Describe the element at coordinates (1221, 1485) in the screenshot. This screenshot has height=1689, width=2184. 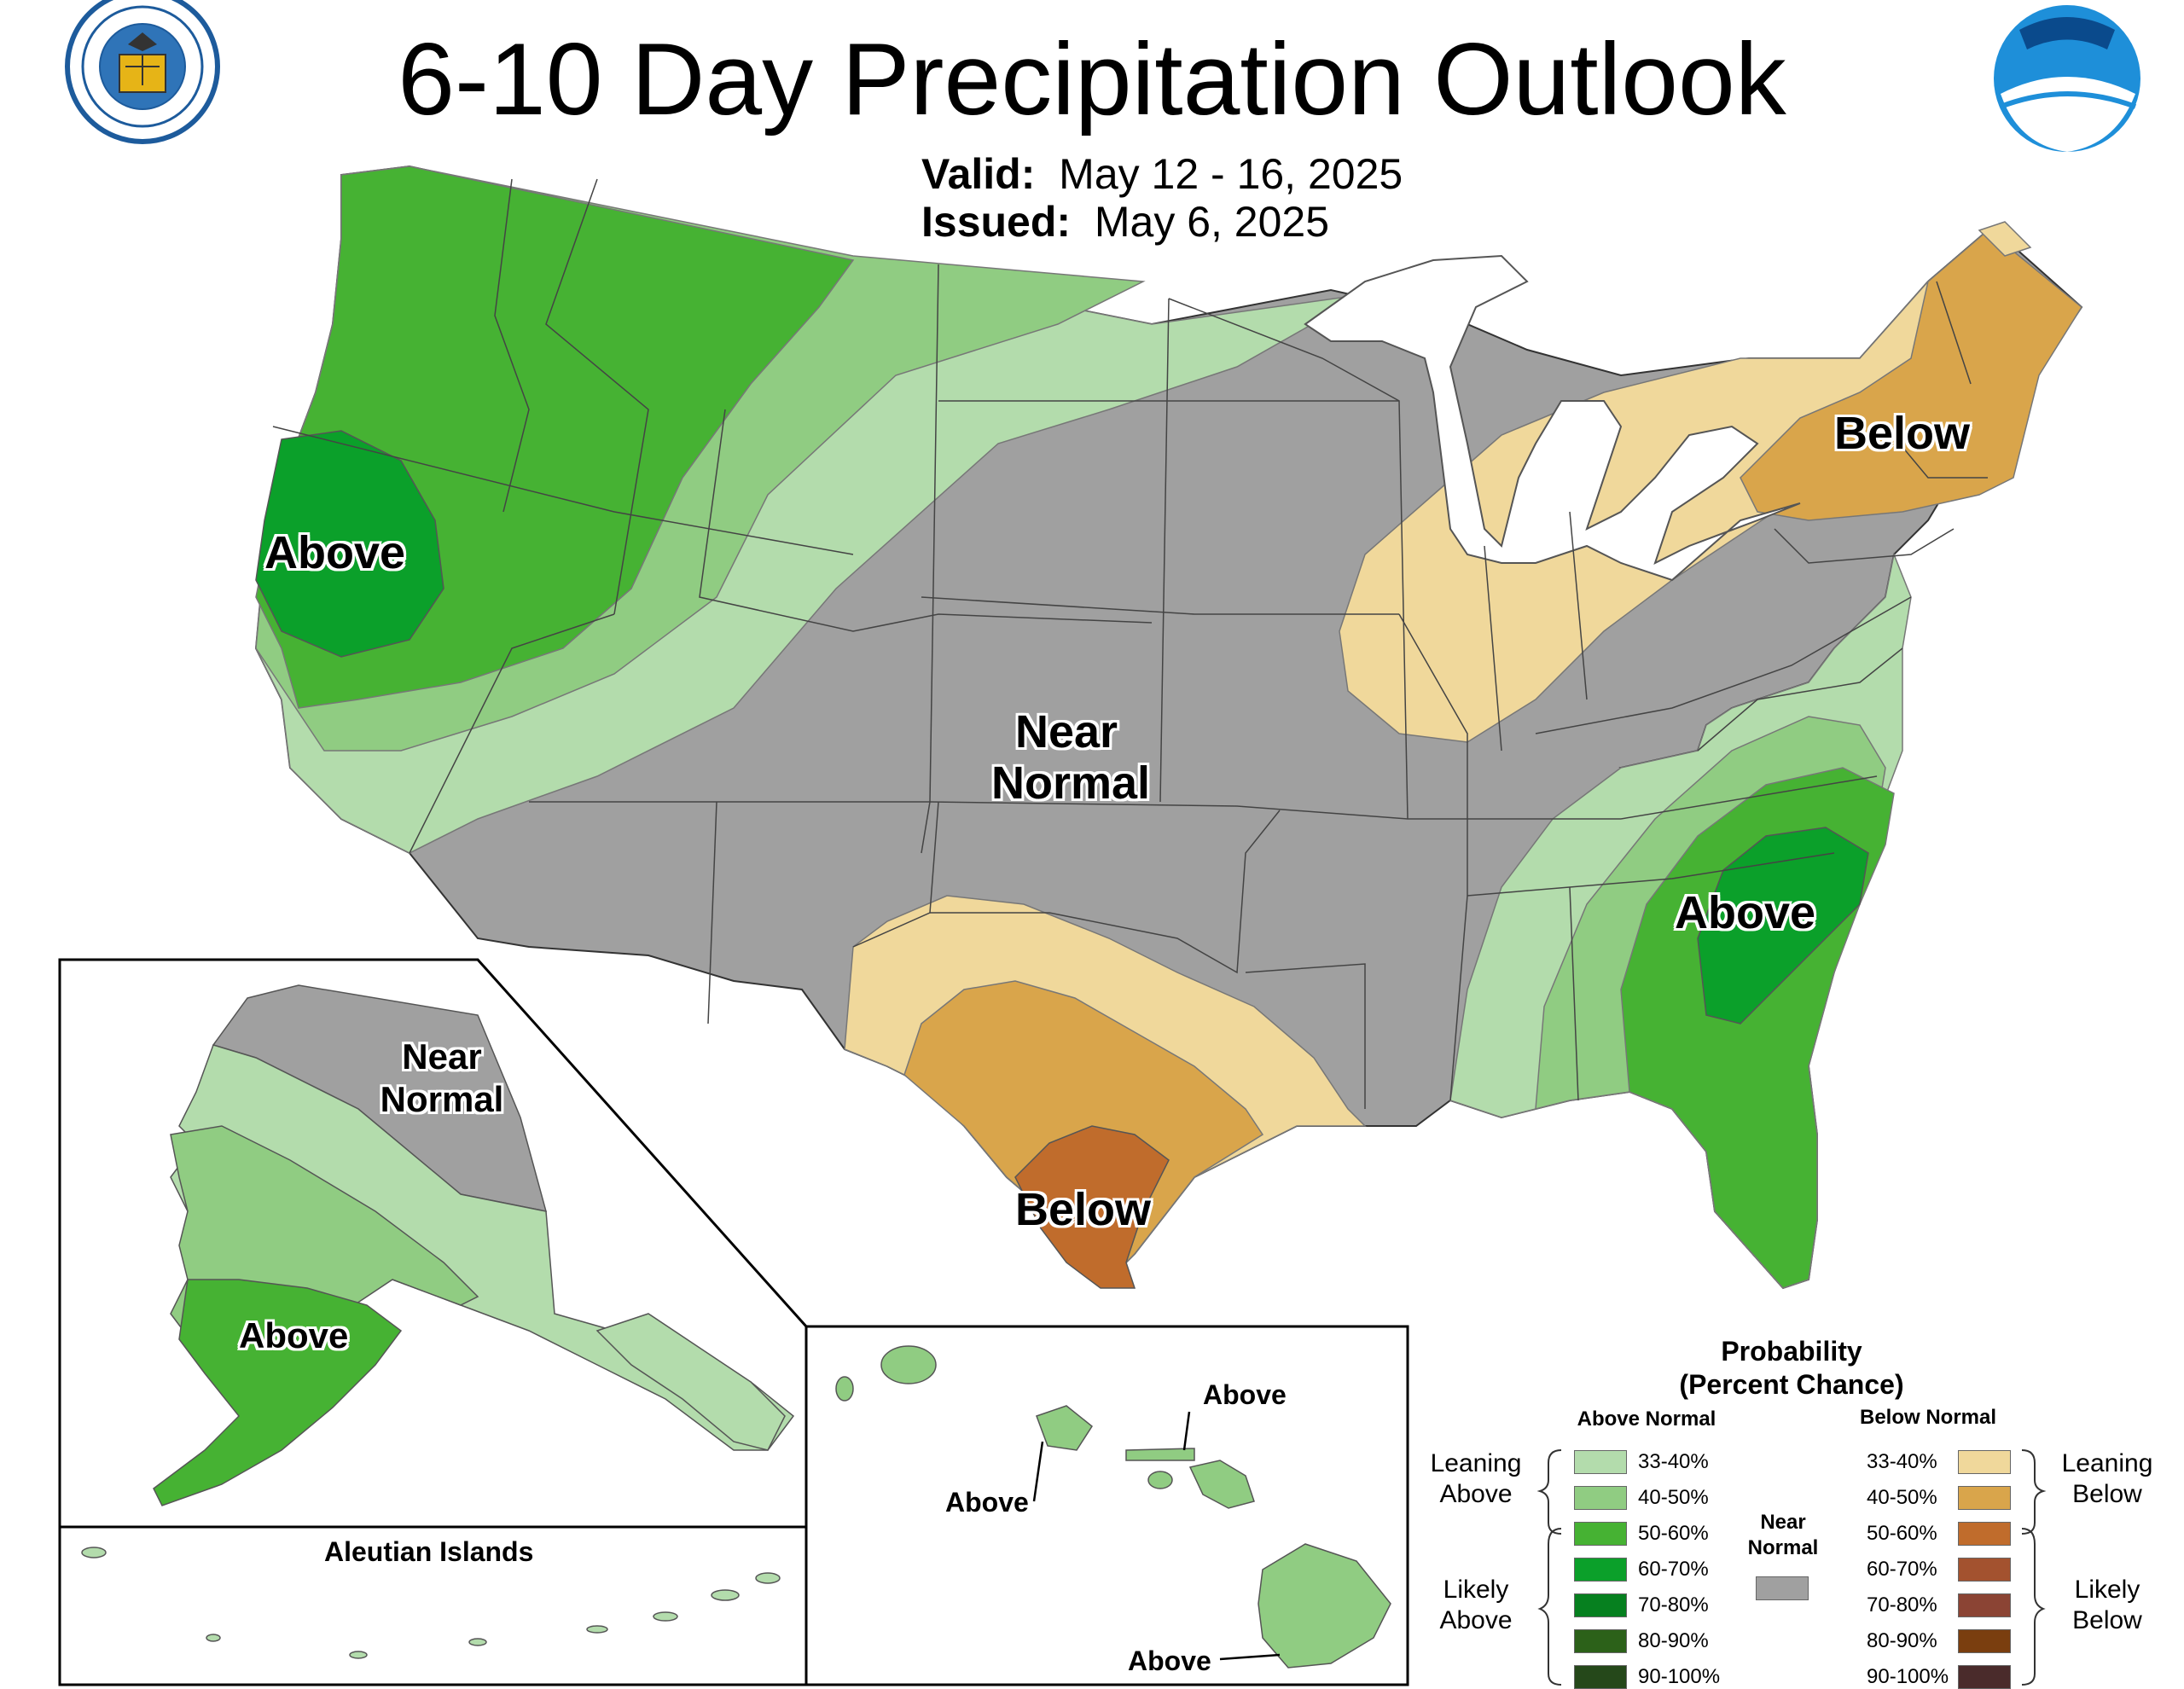
I see `island-maui` at that location.